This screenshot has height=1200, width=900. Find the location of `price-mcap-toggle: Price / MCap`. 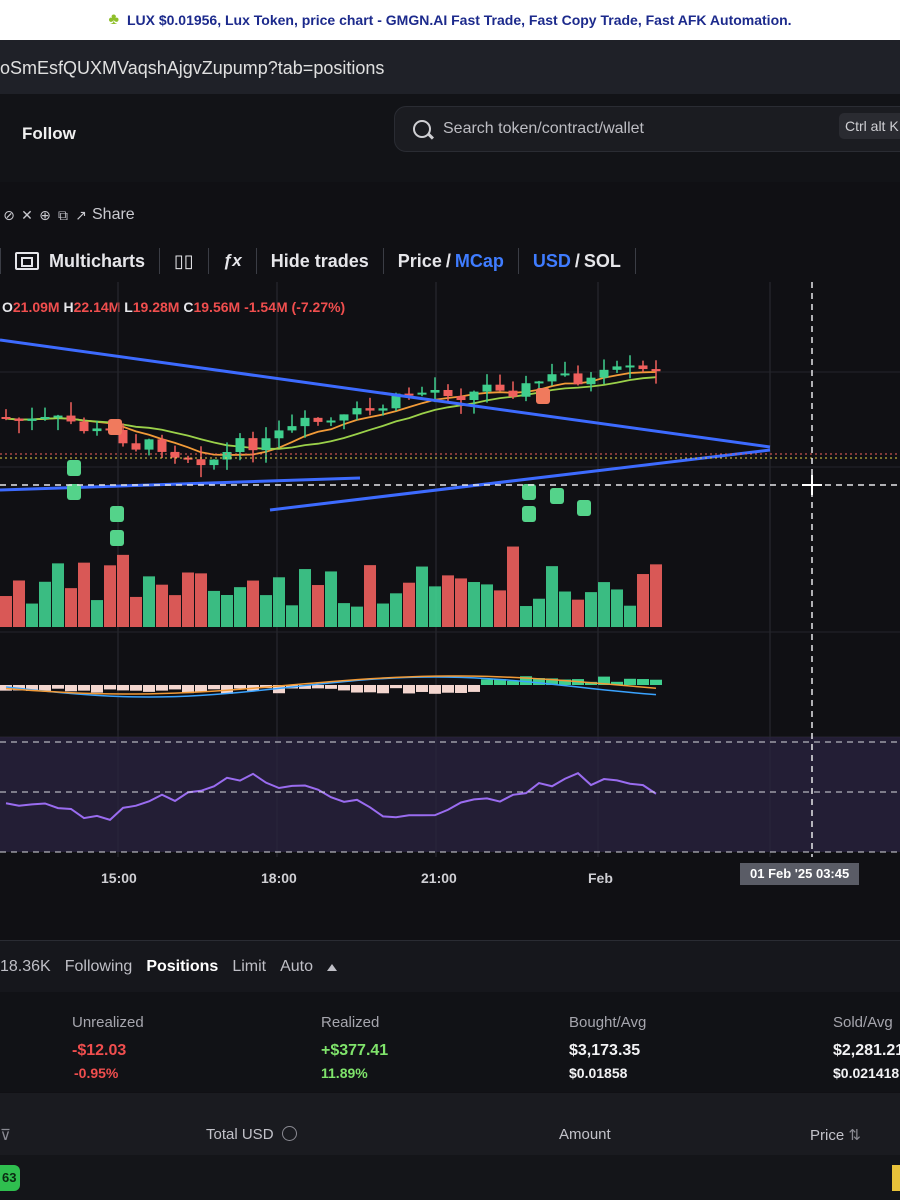

price-mcap-toggle: Price / MCap is located at coordinates (451, 261).